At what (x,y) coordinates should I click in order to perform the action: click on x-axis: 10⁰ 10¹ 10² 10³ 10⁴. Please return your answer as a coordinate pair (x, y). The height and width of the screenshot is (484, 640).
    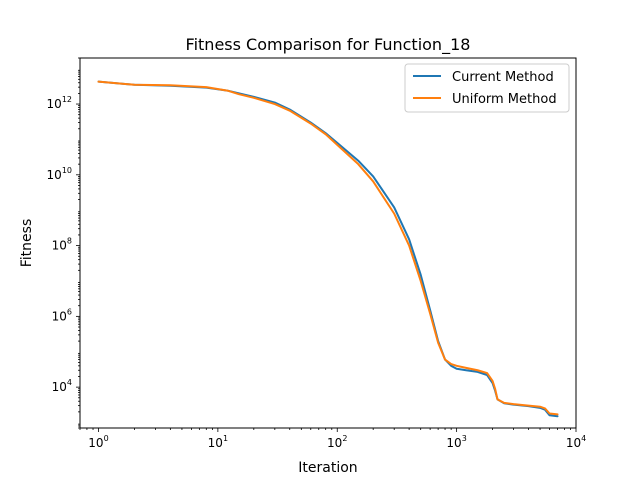
    Looking at the image, I should click on (332, 439).